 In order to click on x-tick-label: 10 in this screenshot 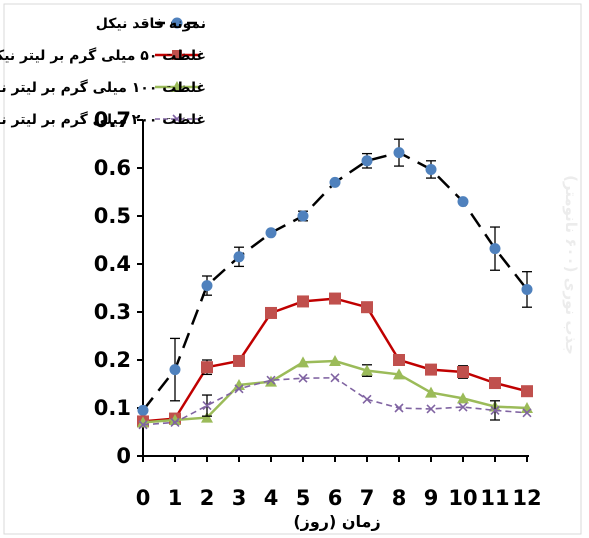, I will do `click(462, 498)`.